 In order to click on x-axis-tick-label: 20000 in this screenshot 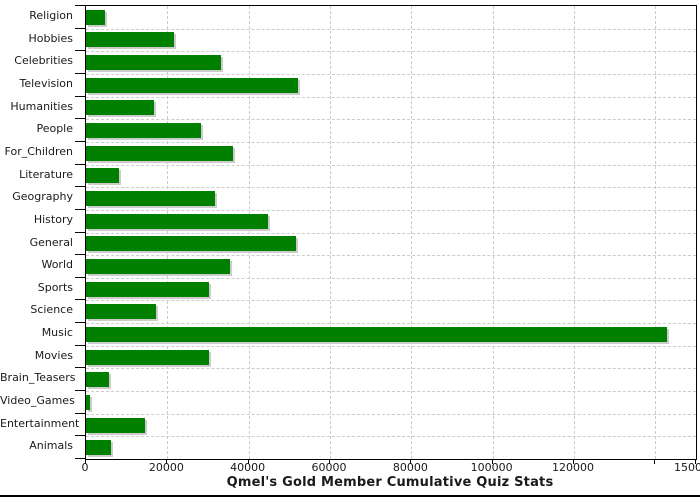, I will do `click(166, 467)`.